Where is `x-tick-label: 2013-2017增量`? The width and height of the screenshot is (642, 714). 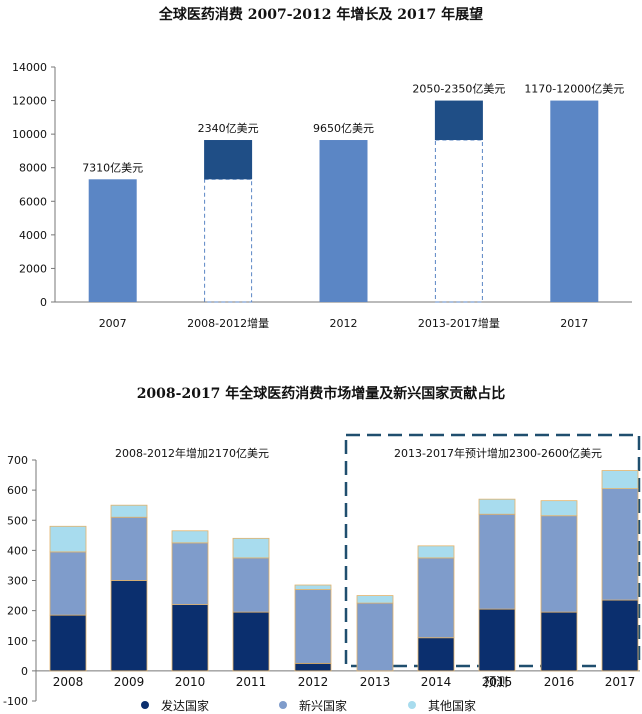 x-tick-label: 2013-2017增量 is located at coordinates (459, 323).